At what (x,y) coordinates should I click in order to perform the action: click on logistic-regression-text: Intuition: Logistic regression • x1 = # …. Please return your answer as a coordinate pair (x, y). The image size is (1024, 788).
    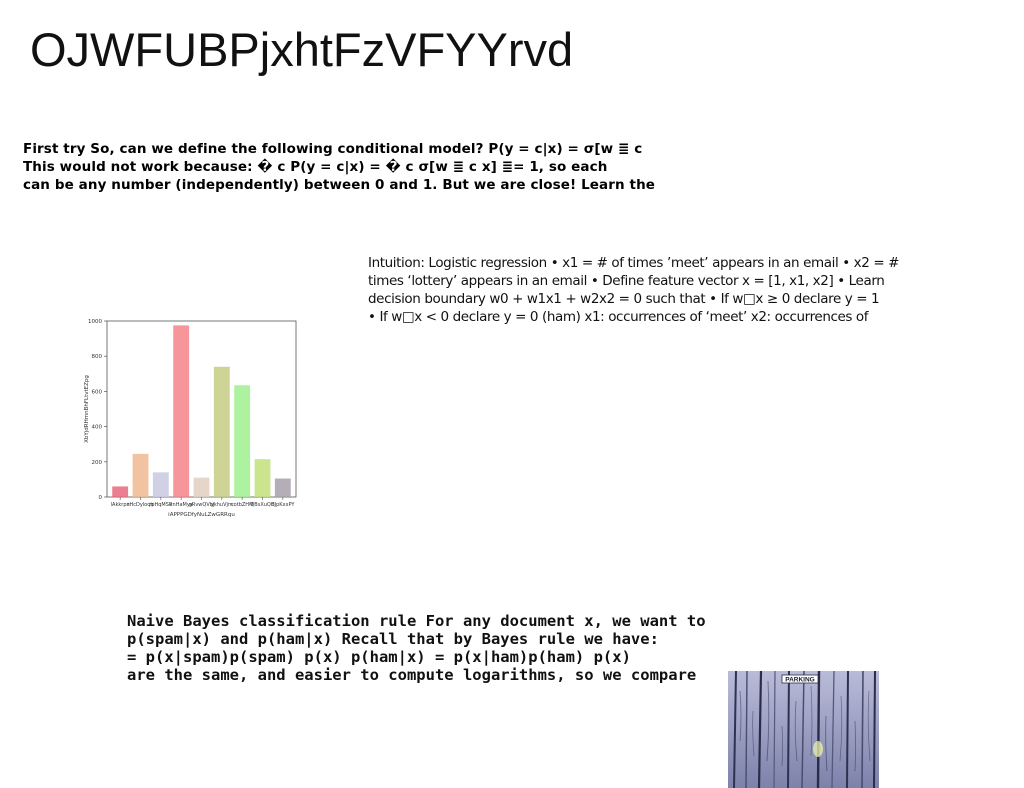
    Looking at the image, I should click on (663, 290).